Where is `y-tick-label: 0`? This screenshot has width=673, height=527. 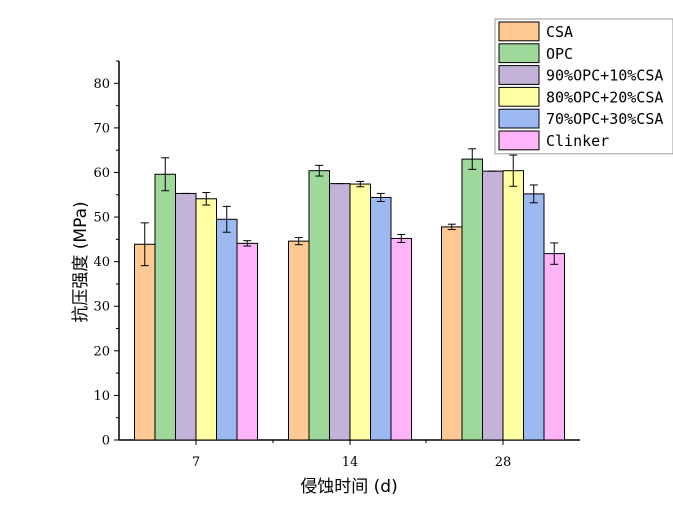
y-tick-label: 0 is located at coordinates (106, 441).